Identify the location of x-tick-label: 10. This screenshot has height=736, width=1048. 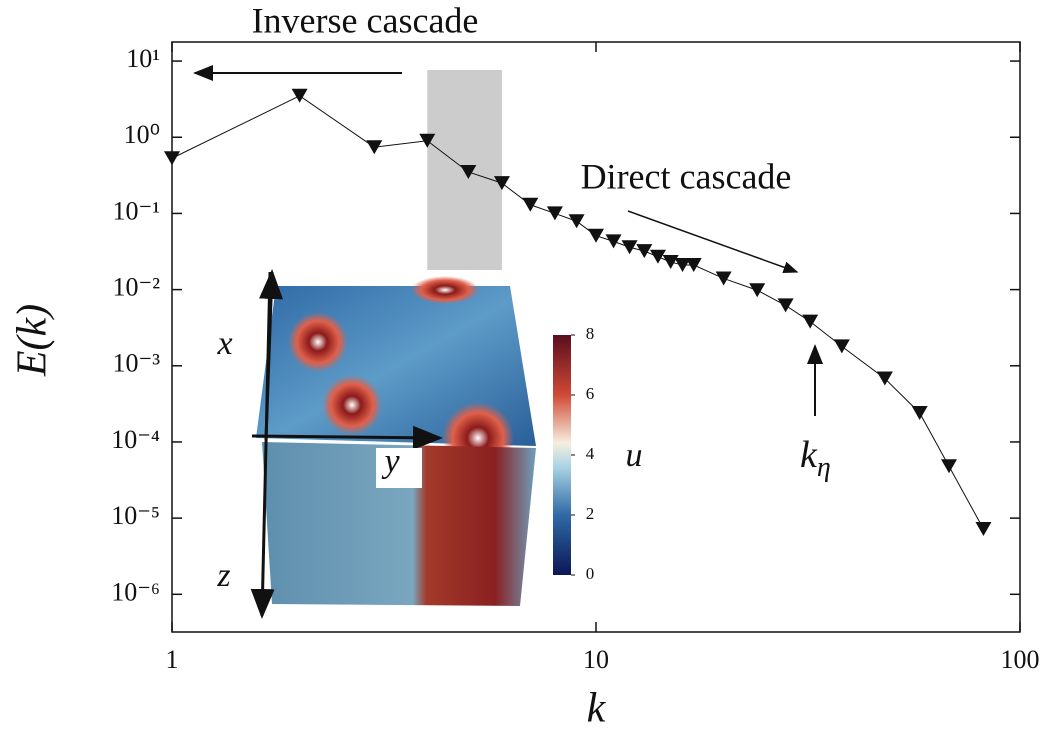
(596, 659).